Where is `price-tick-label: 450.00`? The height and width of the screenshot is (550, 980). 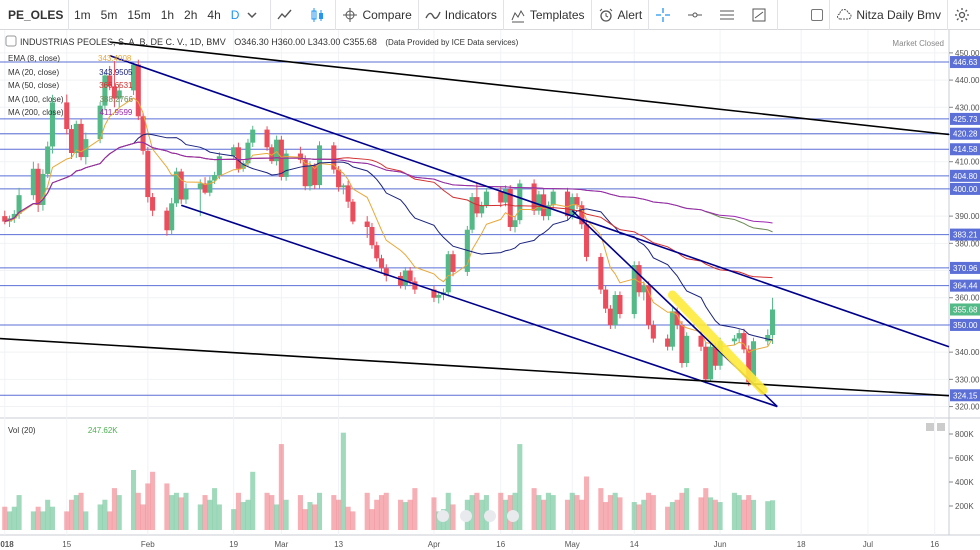 price-tick-label: 450.00 is located at coordinates (967, 53).